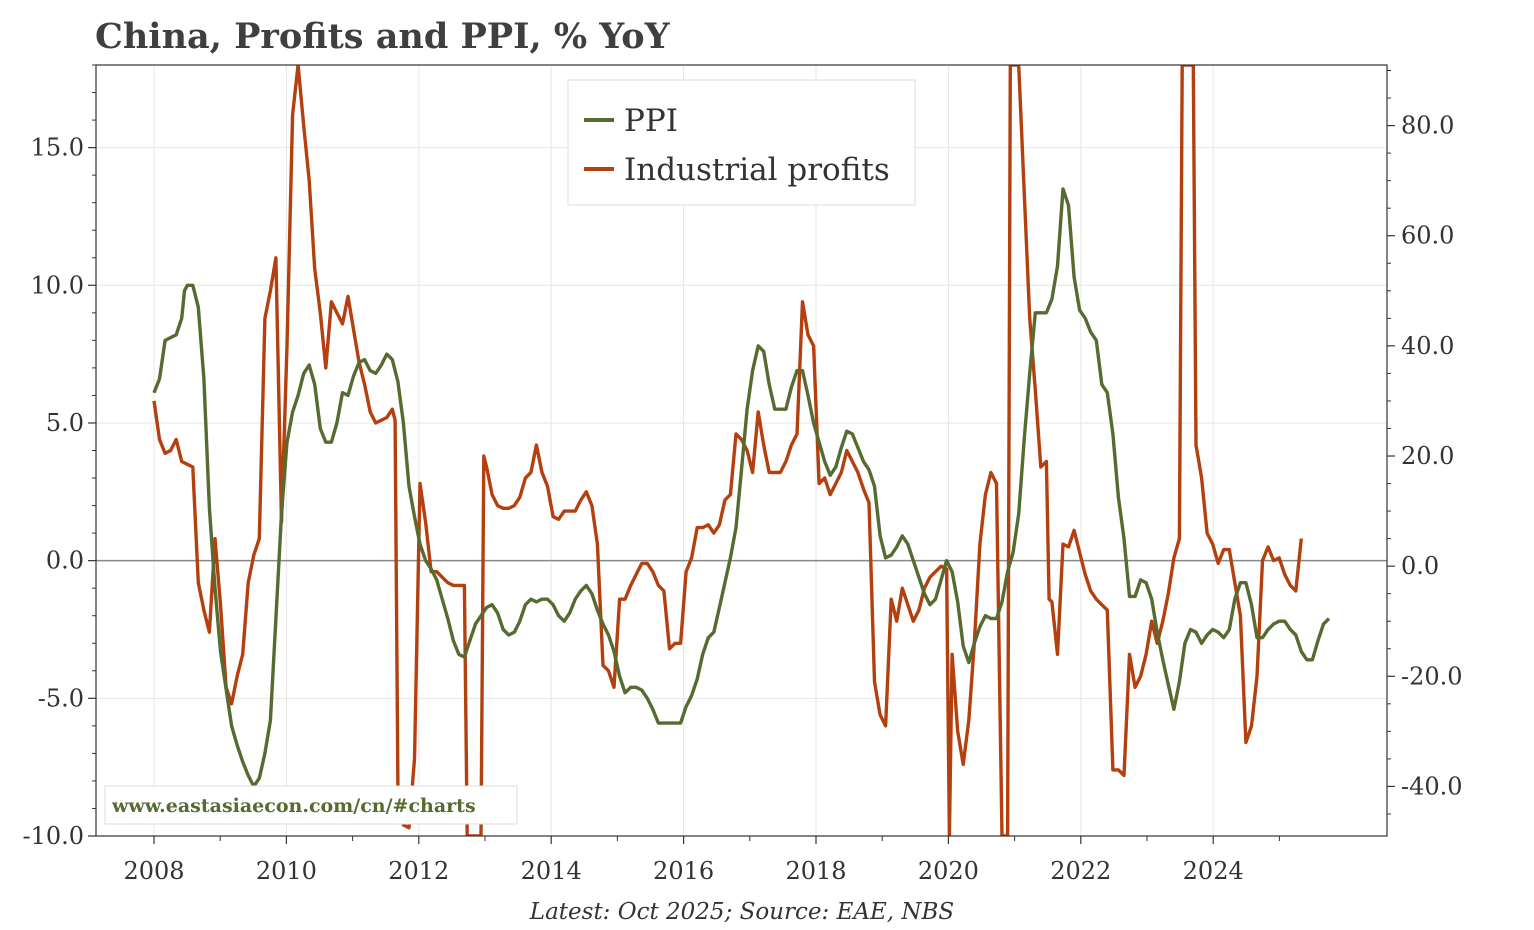 The image size is (1534, 930). What do you see at coordinates (551, 871) in the screenshot?
I see `x-tick-label: 2014` at bounding box center [551, 871].